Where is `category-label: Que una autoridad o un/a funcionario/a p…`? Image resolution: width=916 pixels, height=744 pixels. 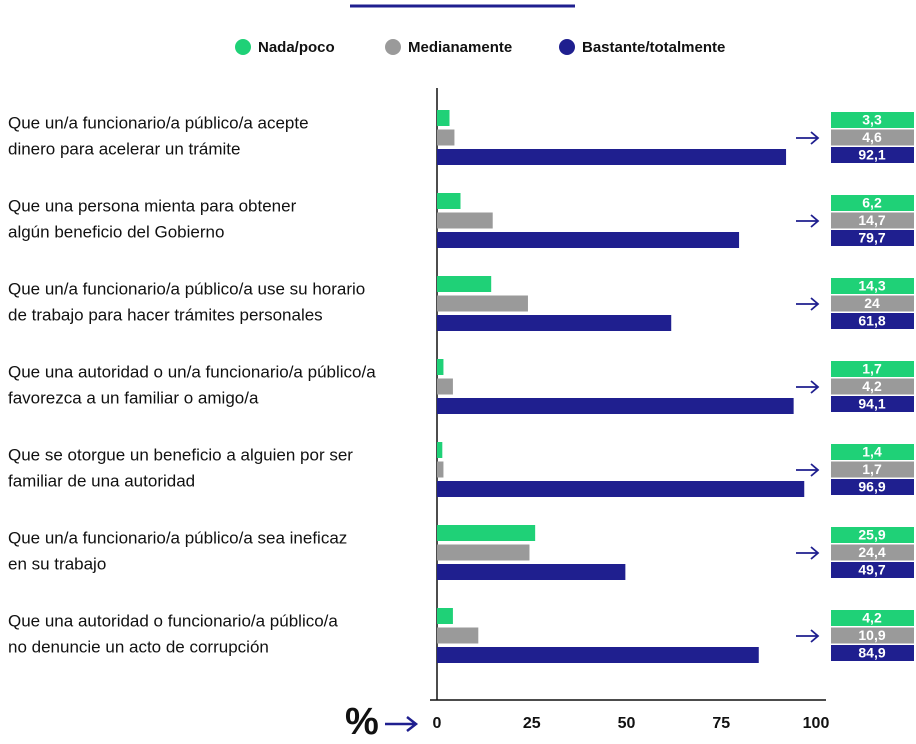
category-label: Que una autoridad o un/a funcionario/a p… is located at coordinates (192, 371).